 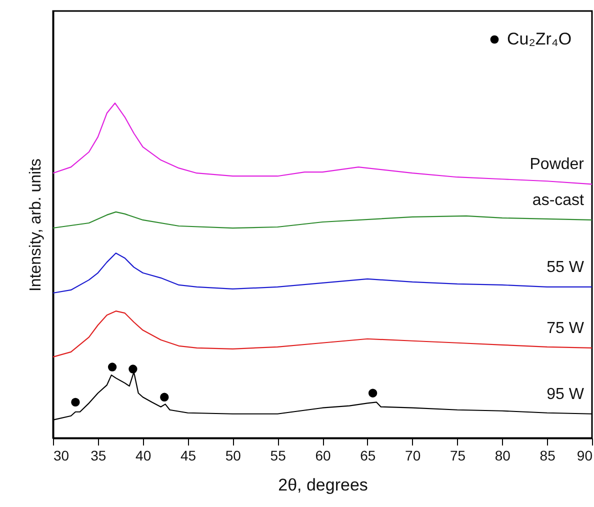 I want to click on x-tick-label: 45, so click(x=188, y=456).